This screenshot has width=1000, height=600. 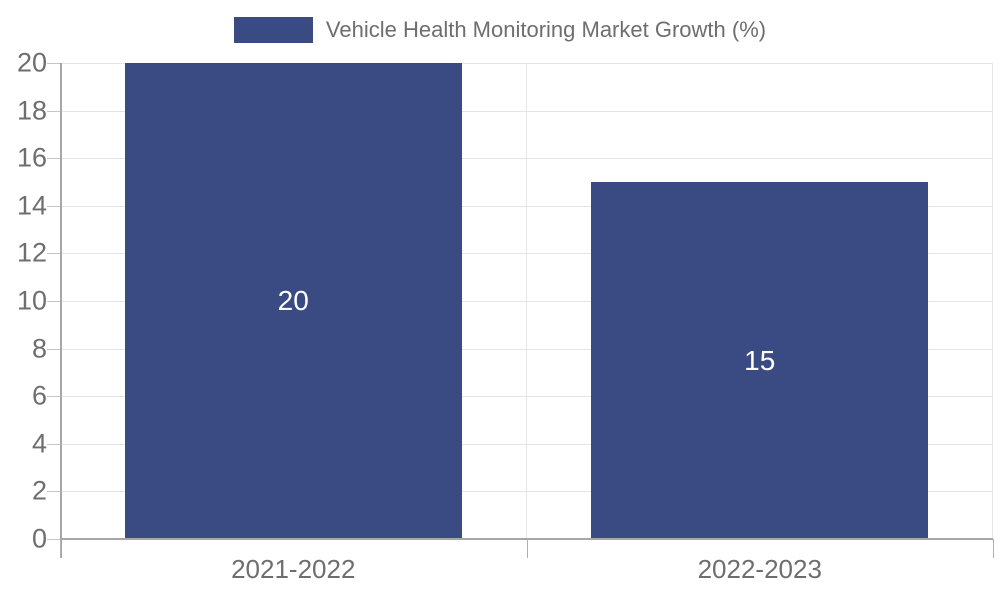 I want to click on y-axis-tick-label: 14, so click(x=31, y=205).